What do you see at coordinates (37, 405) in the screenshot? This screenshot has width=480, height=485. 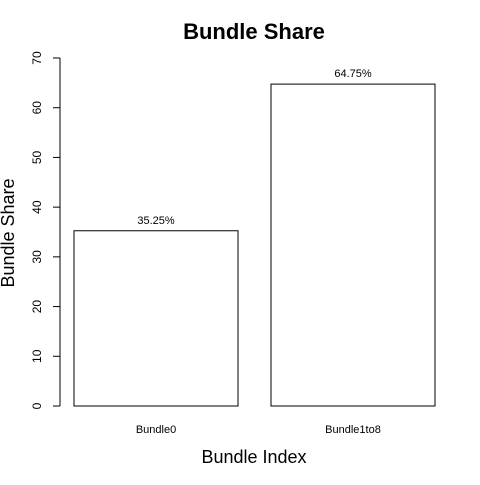 I see `y-tick-label-0: 0` at bounding box center [37, 405].